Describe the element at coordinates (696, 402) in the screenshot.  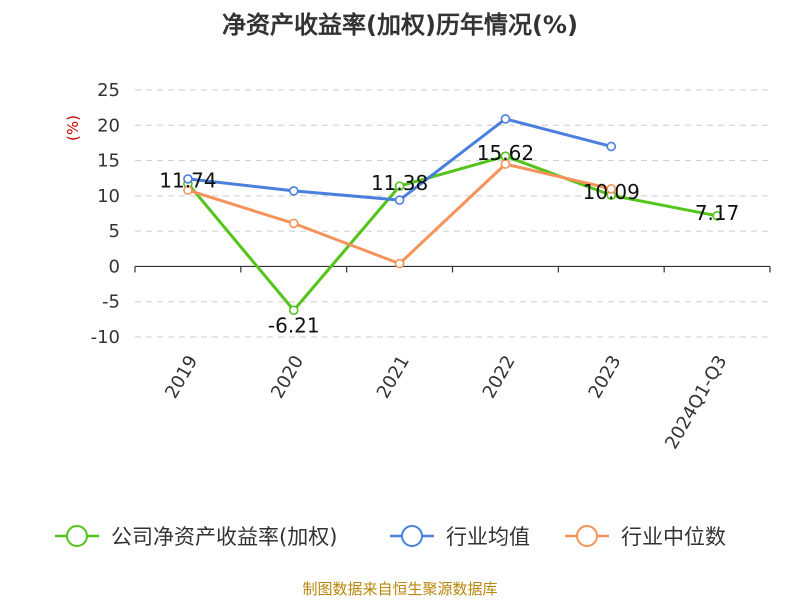
I see `x-tick-label: 2024Q1-Q3` at that location.